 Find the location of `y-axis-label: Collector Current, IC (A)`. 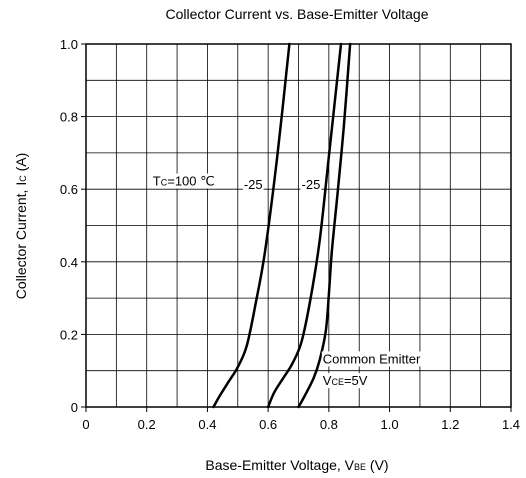

y-axis-label: Collector Current, IC (A) is located at coordinates (21, 226).